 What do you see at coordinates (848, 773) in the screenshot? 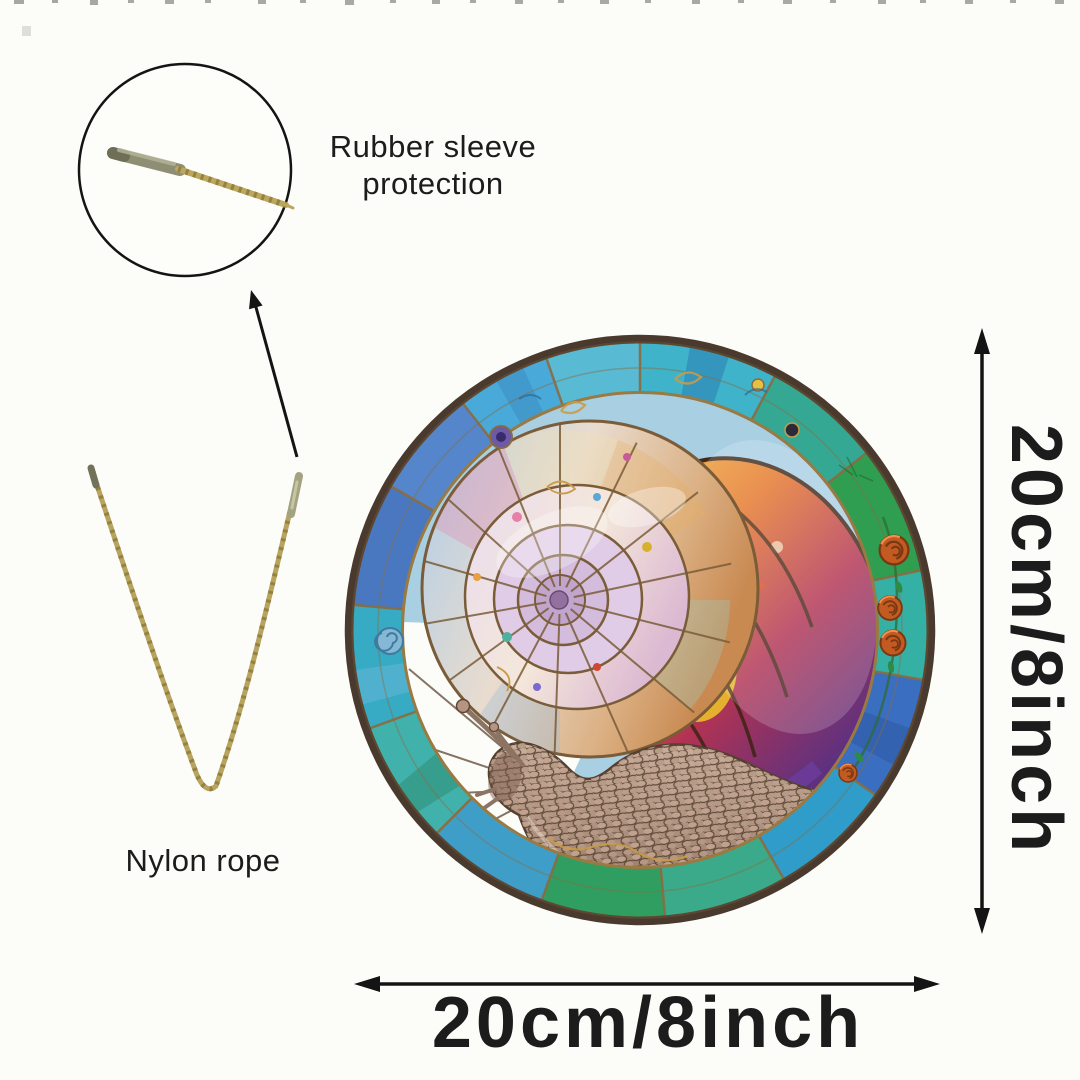
I see `red-rose-small` at bounding box center [848, 773].